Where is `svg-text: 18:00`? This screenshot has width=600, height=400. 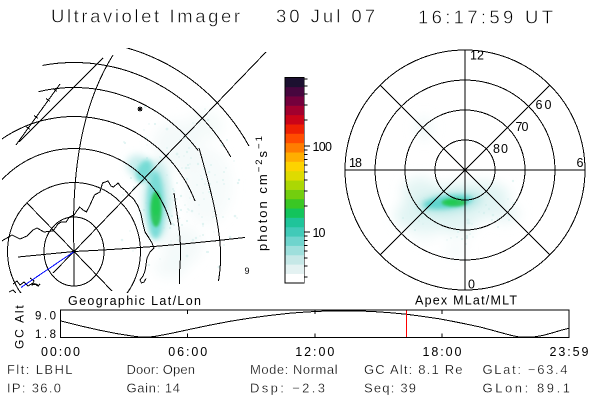
svg-text: 18:00 is located at coordinates (442, 352).